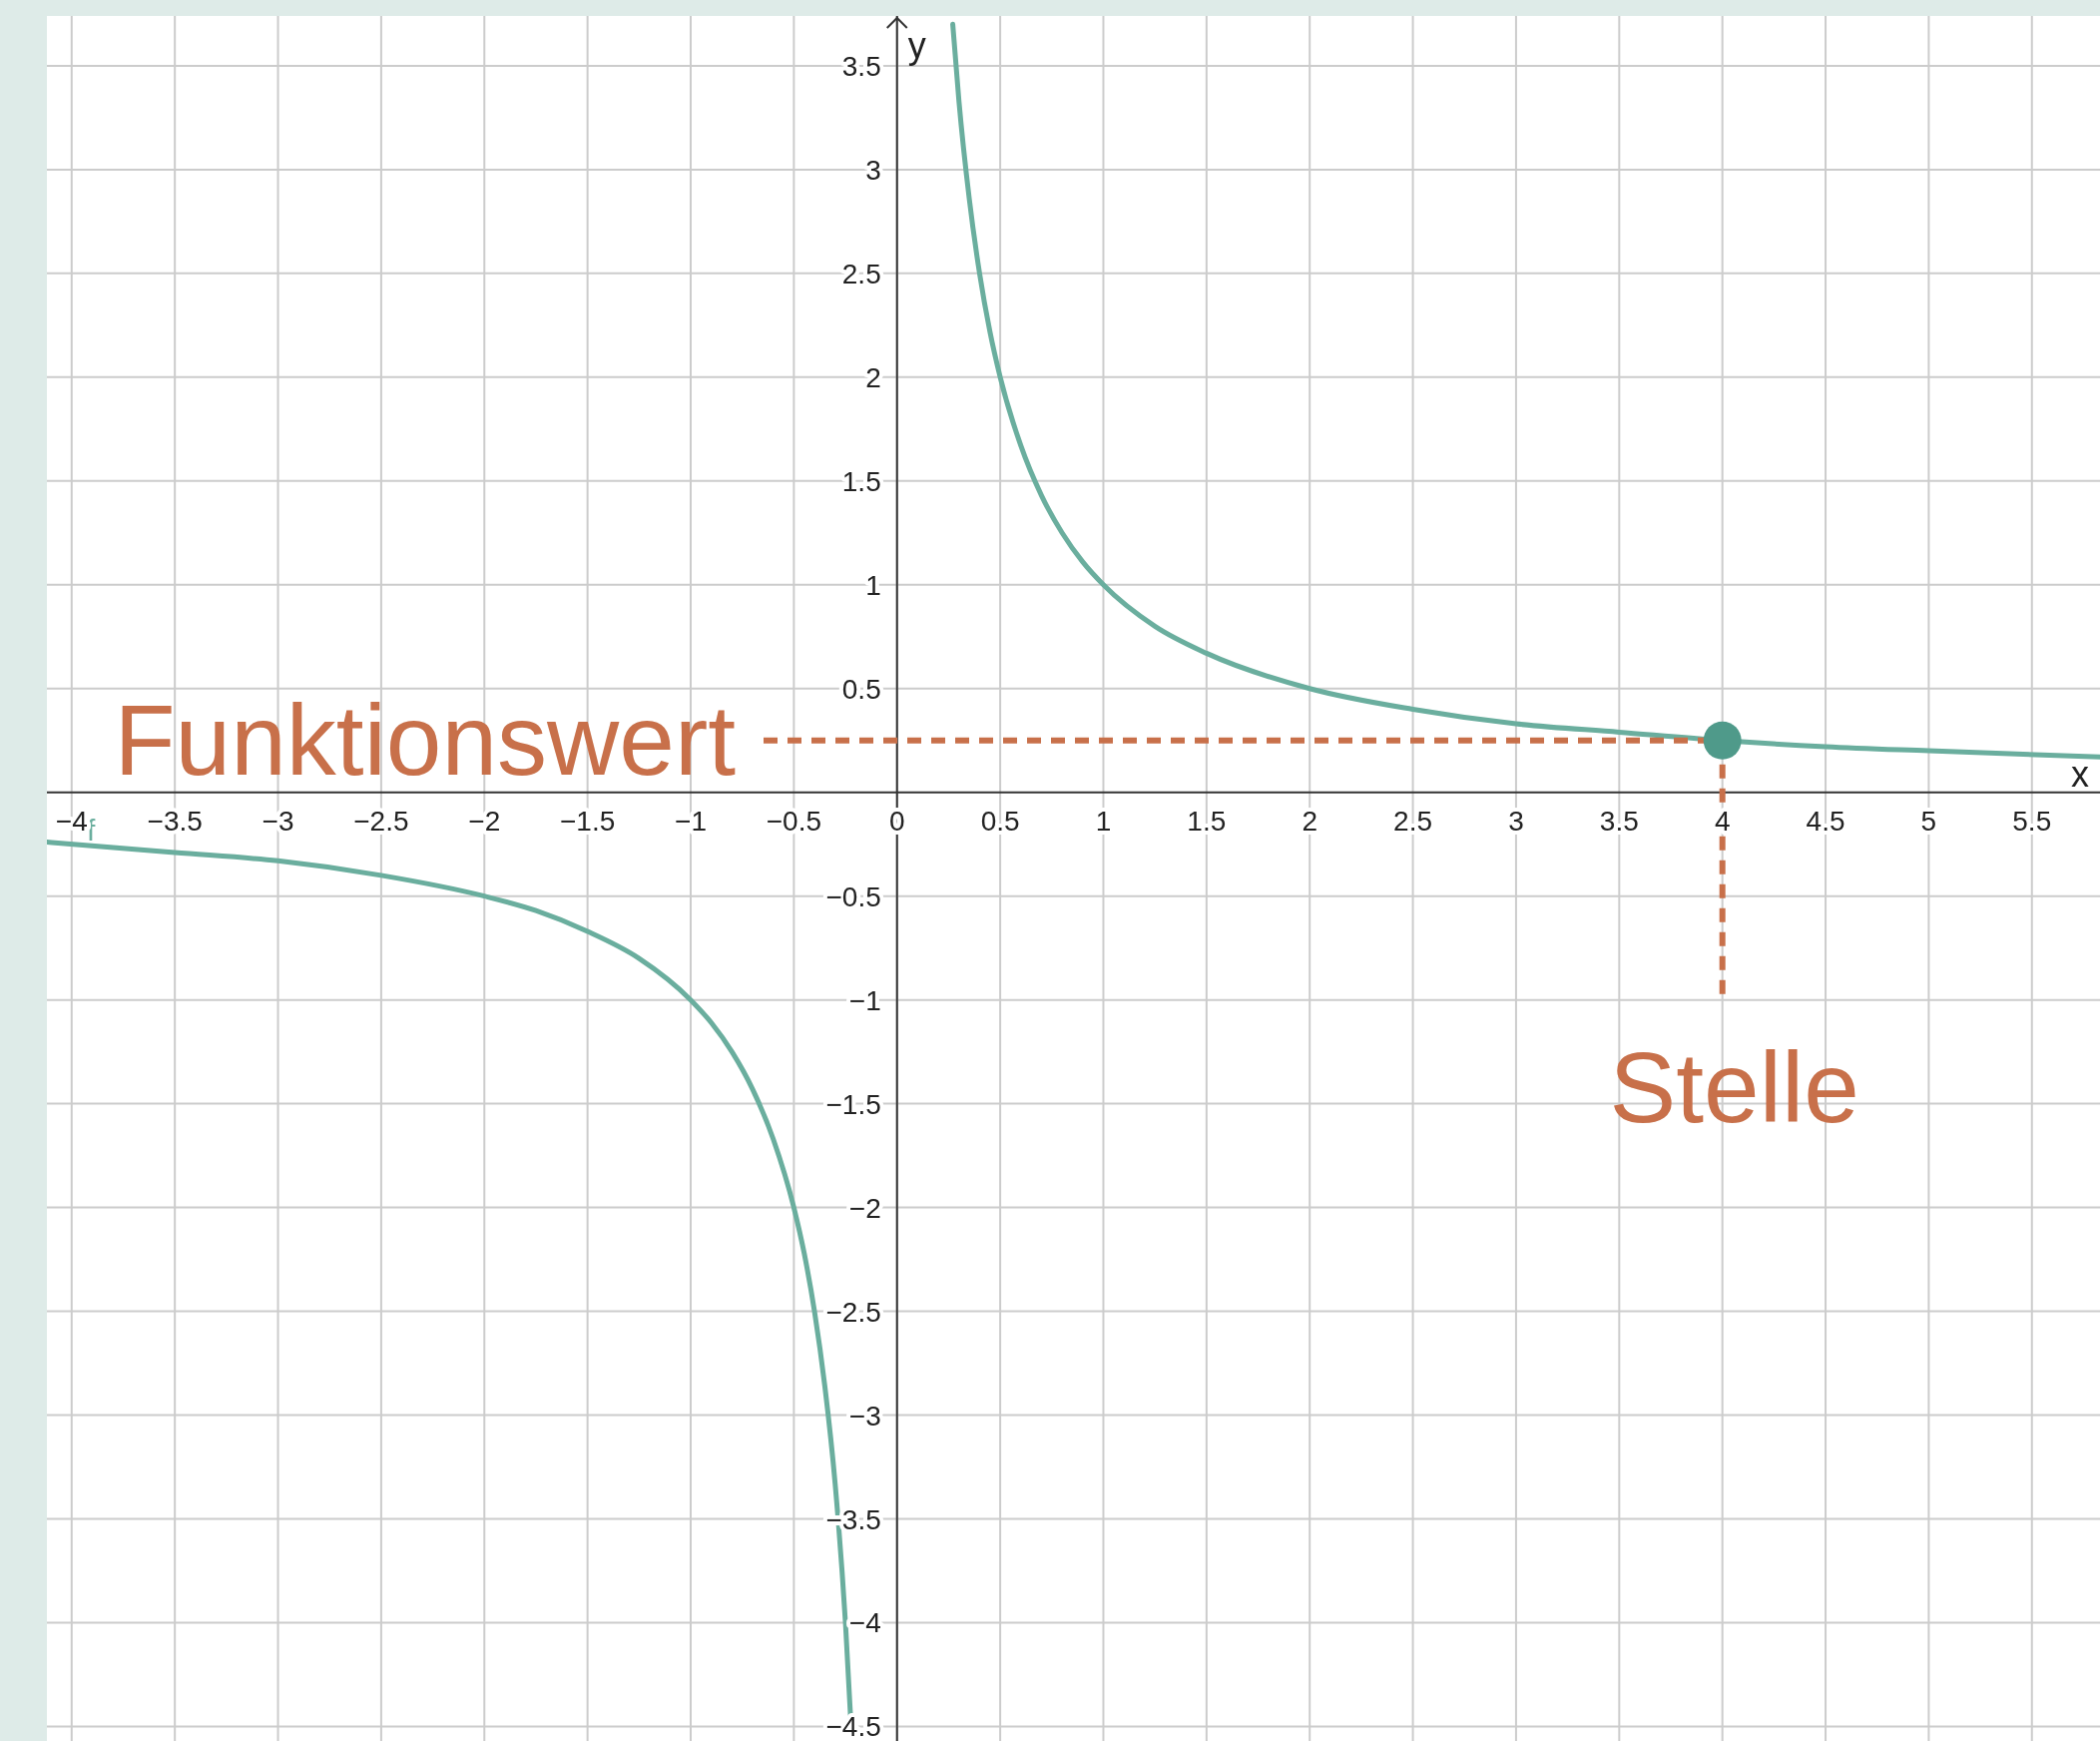 This screenshot has height=1741, width=2100. What do you see at coordinates (864, 1000) in the screenshot?
I see `y-tick-label: −1` at bounding box center [864, 1000].